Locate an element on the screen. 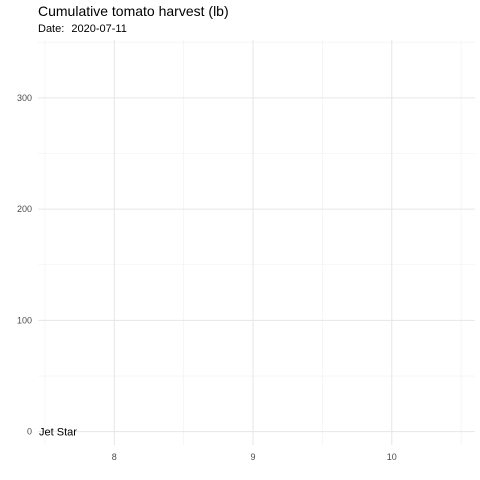 This screenshot has width=480, height=480. x-tick-label: 10 is located at coordinates (392, 457).